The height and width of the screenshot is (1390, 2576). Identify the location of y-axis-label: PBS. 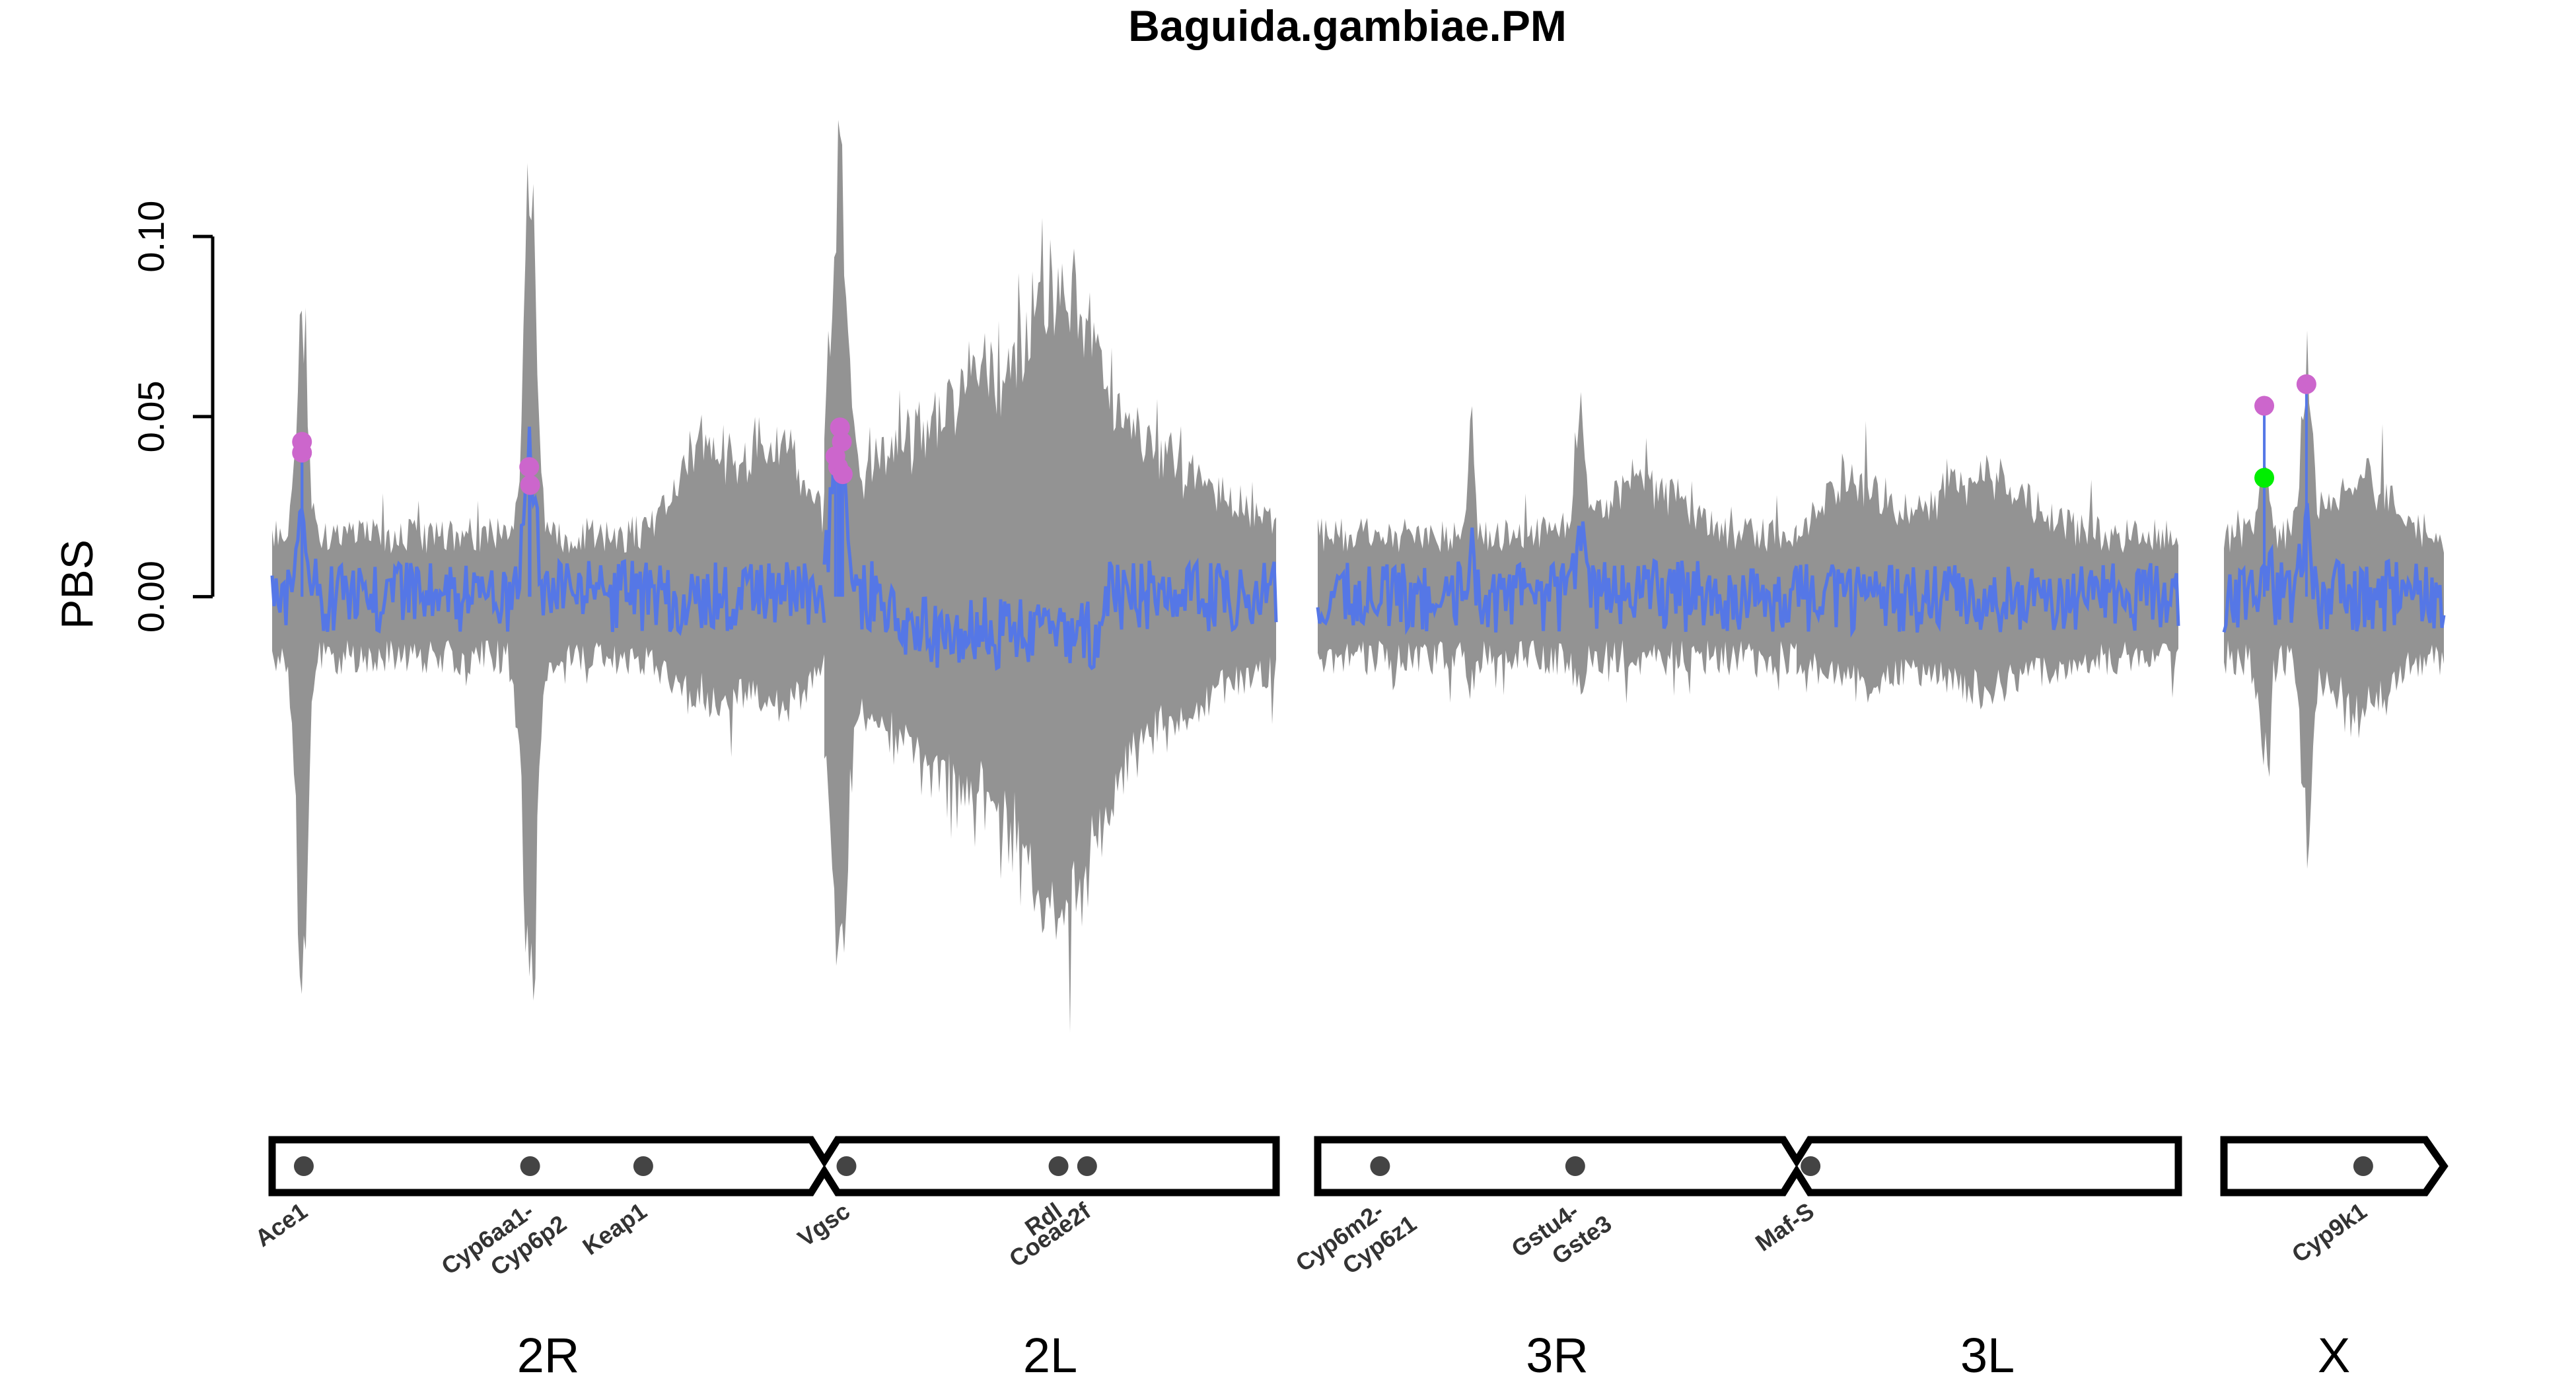
(77, 584).